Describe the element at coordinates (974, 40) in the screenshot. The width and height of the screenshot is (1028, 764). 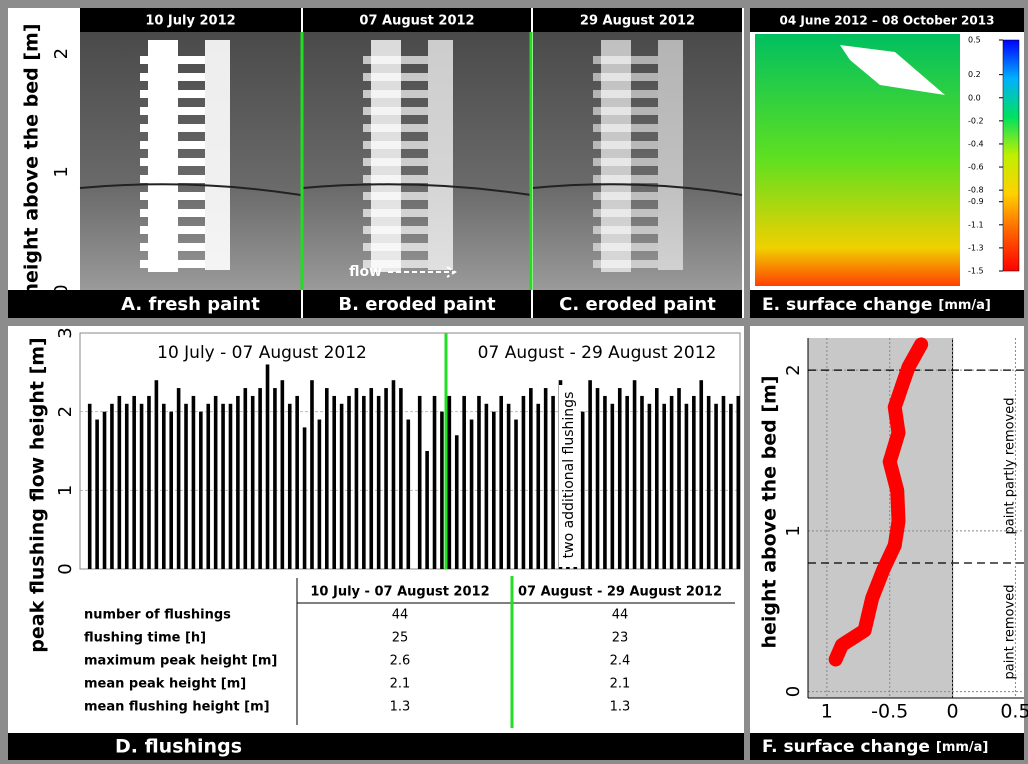
I see `colorbar-tick-label: 0.5` at that location.